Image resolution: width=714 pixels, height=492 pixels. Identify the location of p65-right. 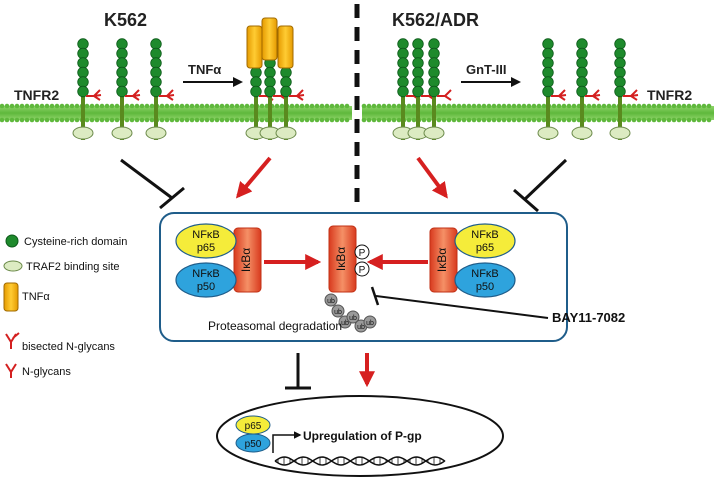
(485, 241).